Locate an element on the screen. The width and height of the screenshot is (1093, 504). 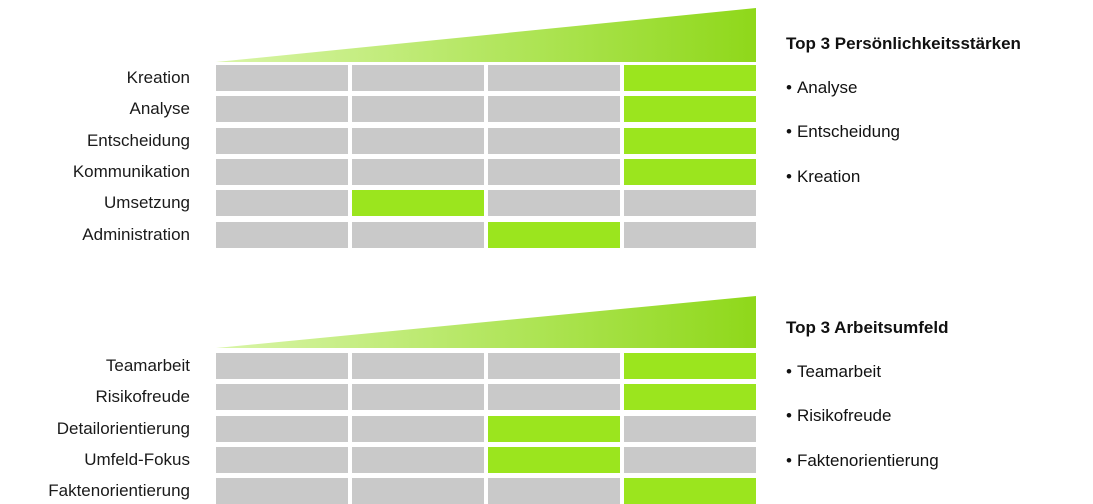
row-label: Faktenorientierung is located at coordinates (119, 491).